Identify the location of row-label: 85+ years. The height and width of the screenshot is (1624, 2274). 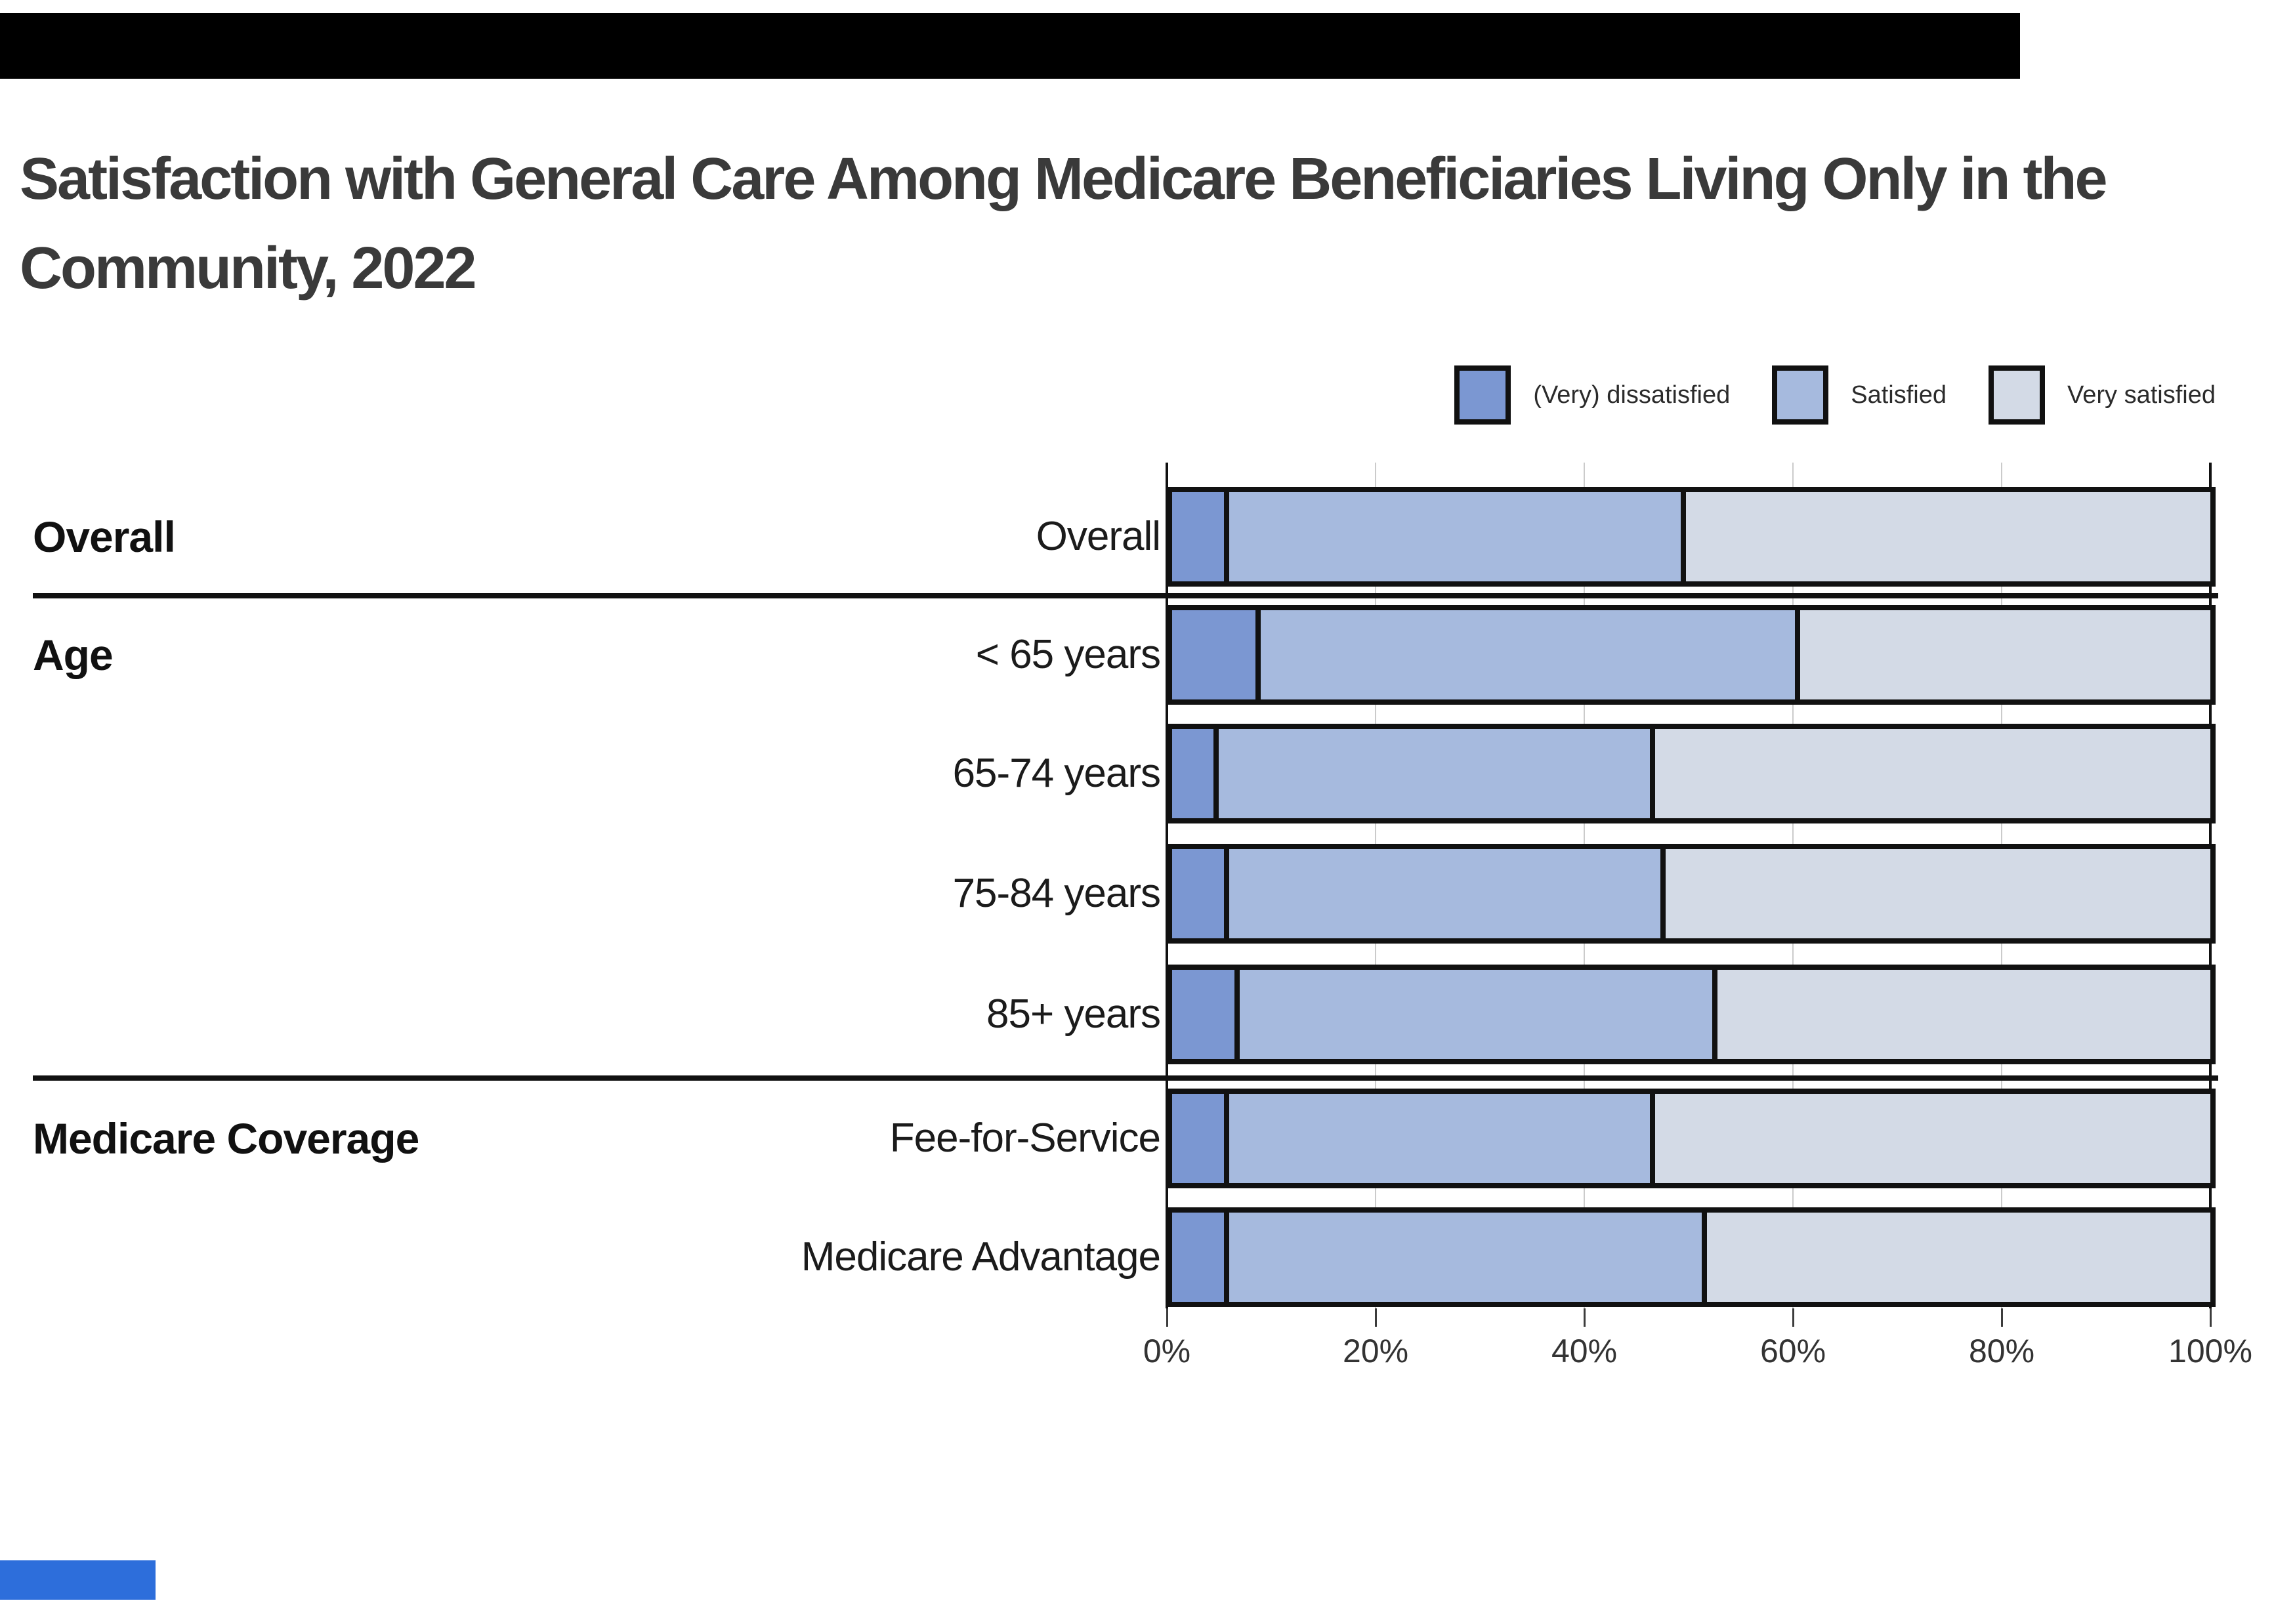
(1073, 1014).